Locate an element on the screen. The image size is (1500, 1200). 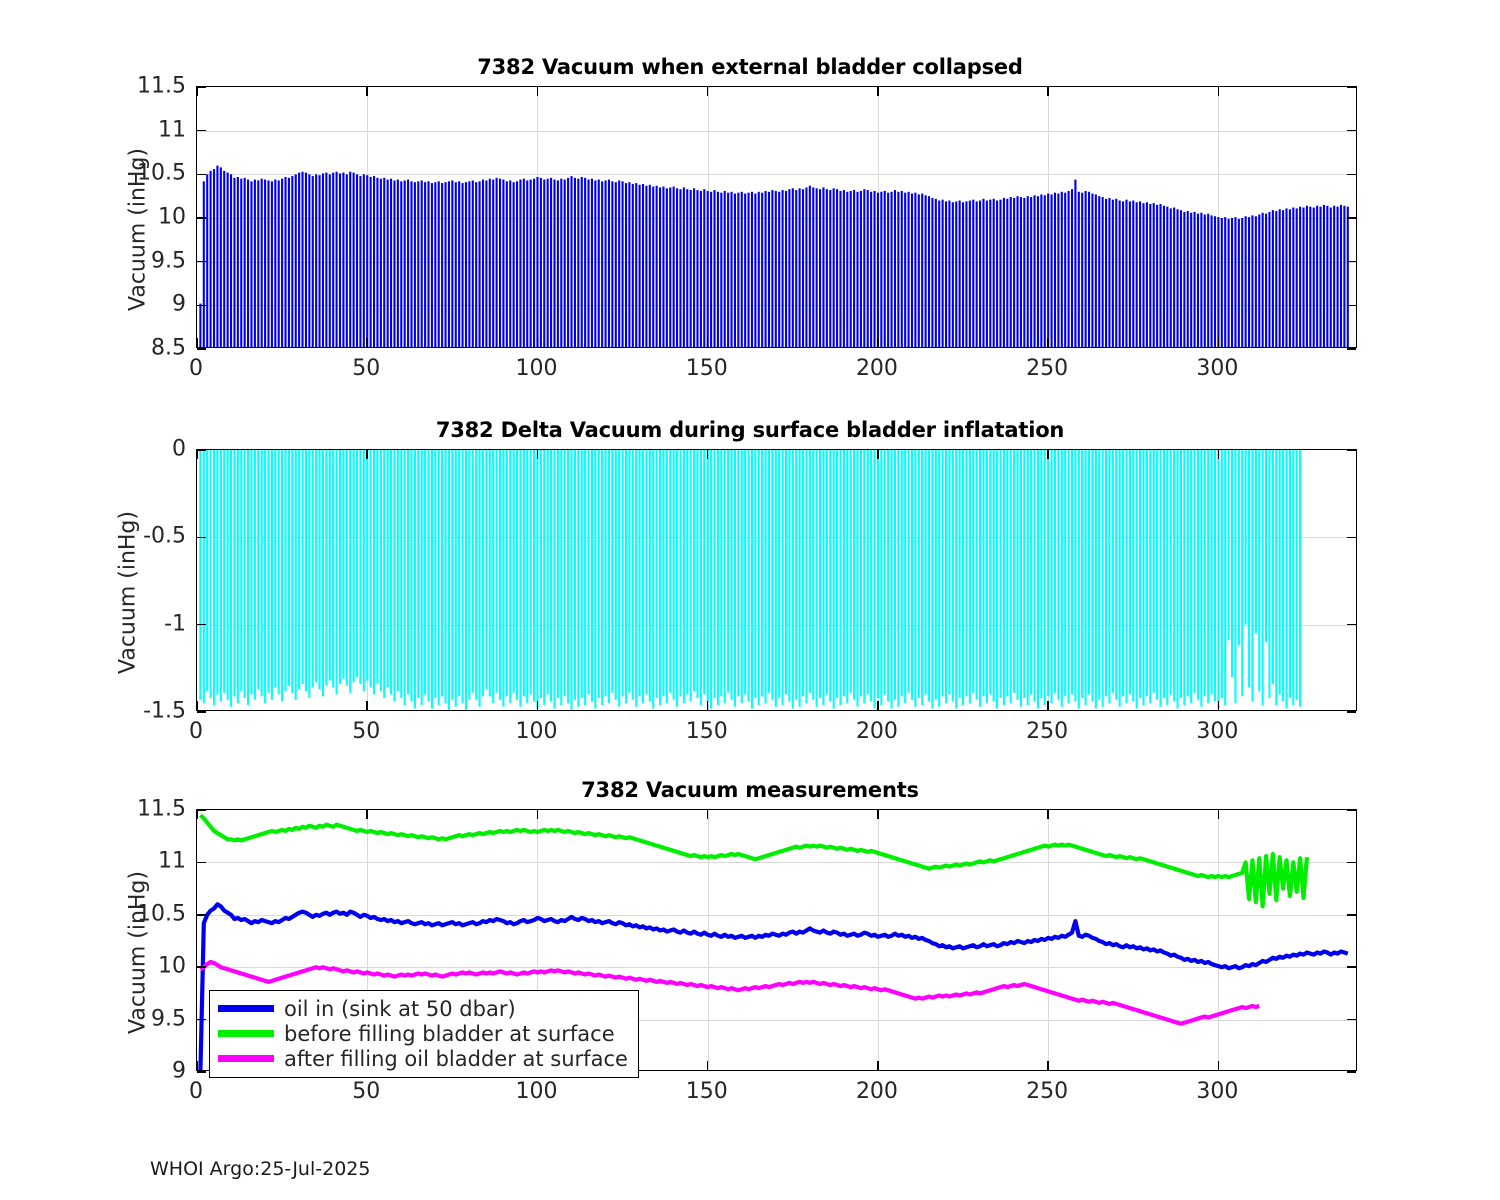
legend-item: after filling oil bladder at surface is located at coordinates (423, 1058).